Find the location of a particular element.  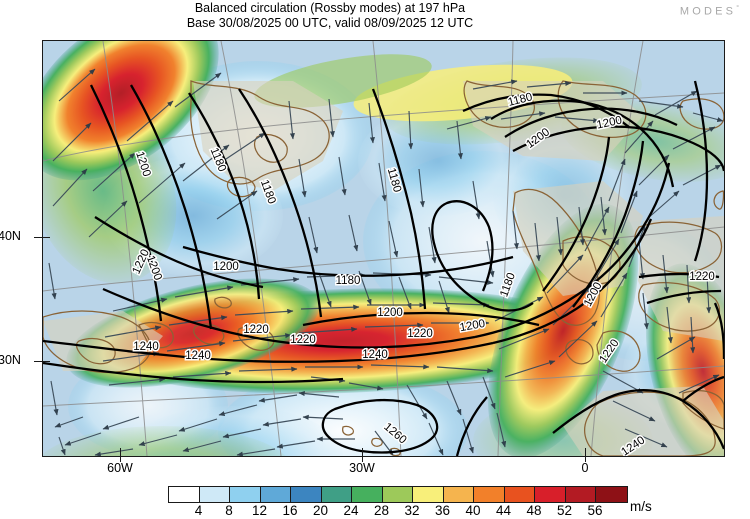

colorbar is located at coordinates (398, 494).